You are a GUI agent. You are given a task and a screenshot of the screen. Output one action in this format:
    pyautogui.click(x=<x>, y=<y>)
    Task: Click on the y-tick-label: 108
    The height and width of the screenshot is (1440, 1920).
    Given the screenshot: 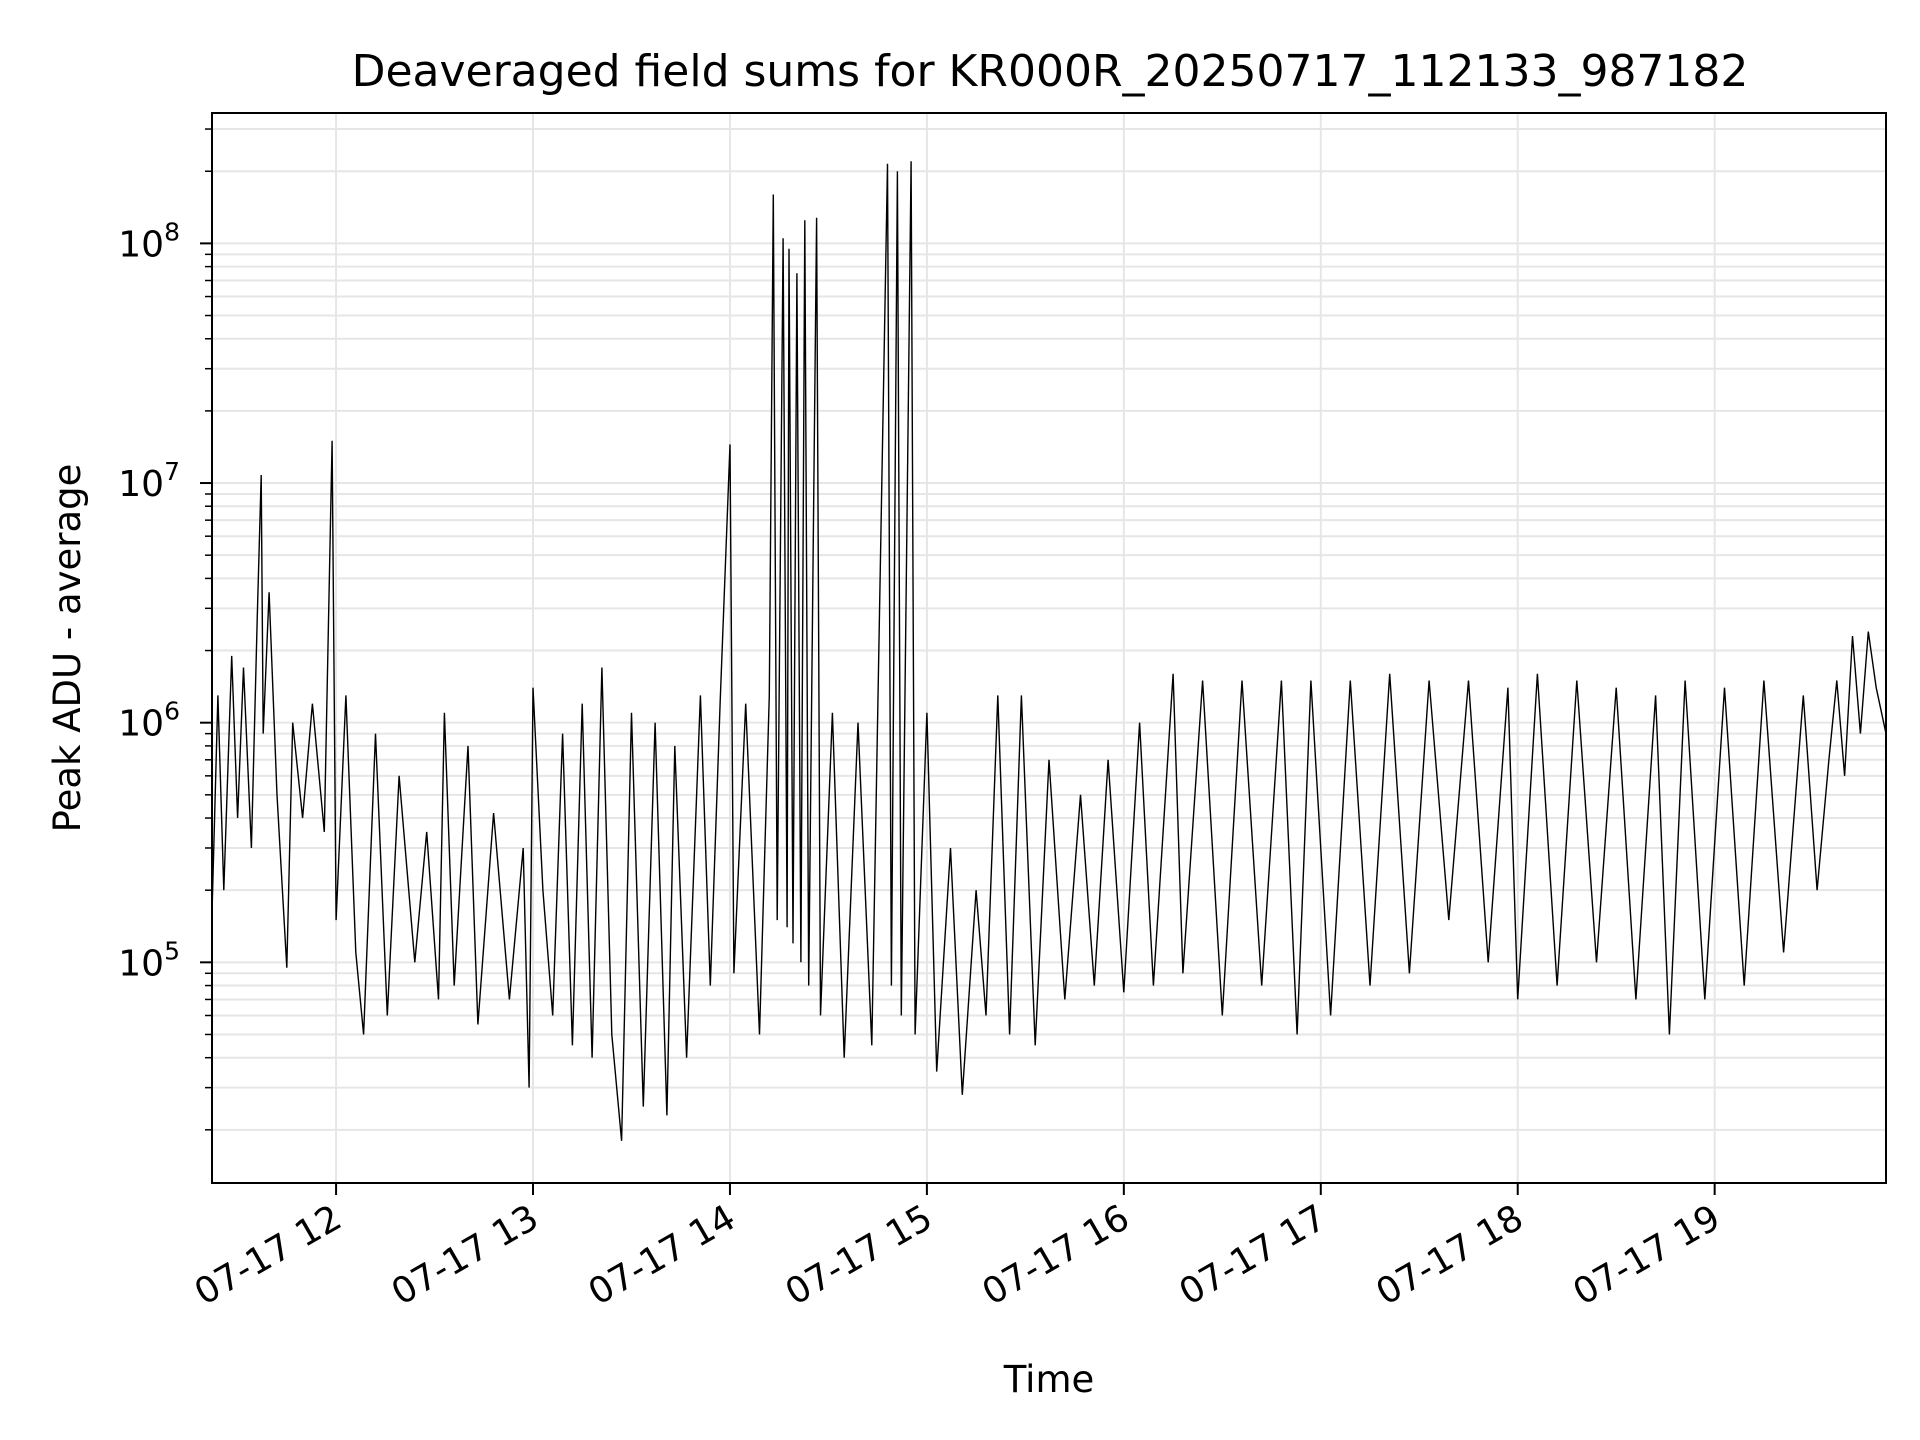 What is the action you would take?
    pyautogui.click(x=149, y=241)
    